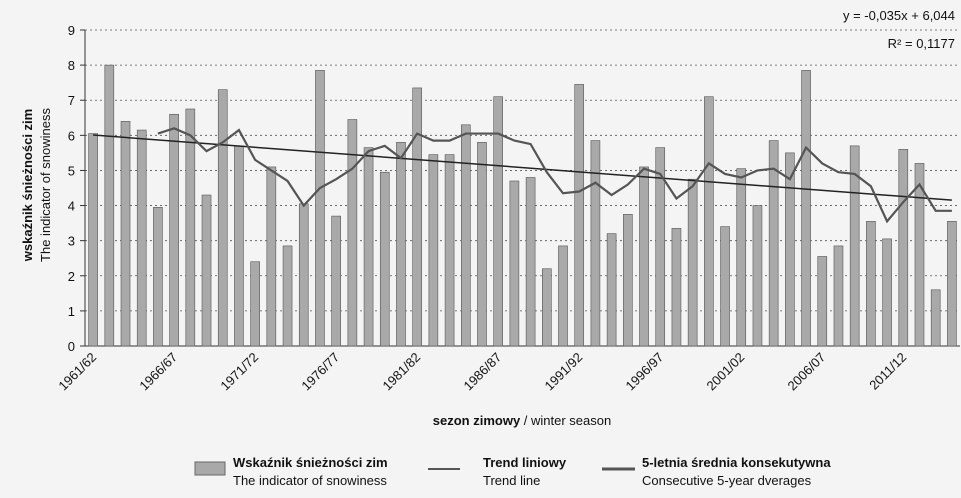  I want to click on trend-r2: R² = 0,1177, so click(921, 43).